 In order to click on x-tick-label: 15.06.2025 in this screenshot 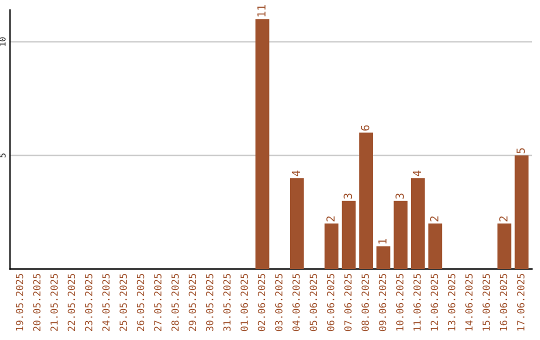, I will do `click(486, 302)`.